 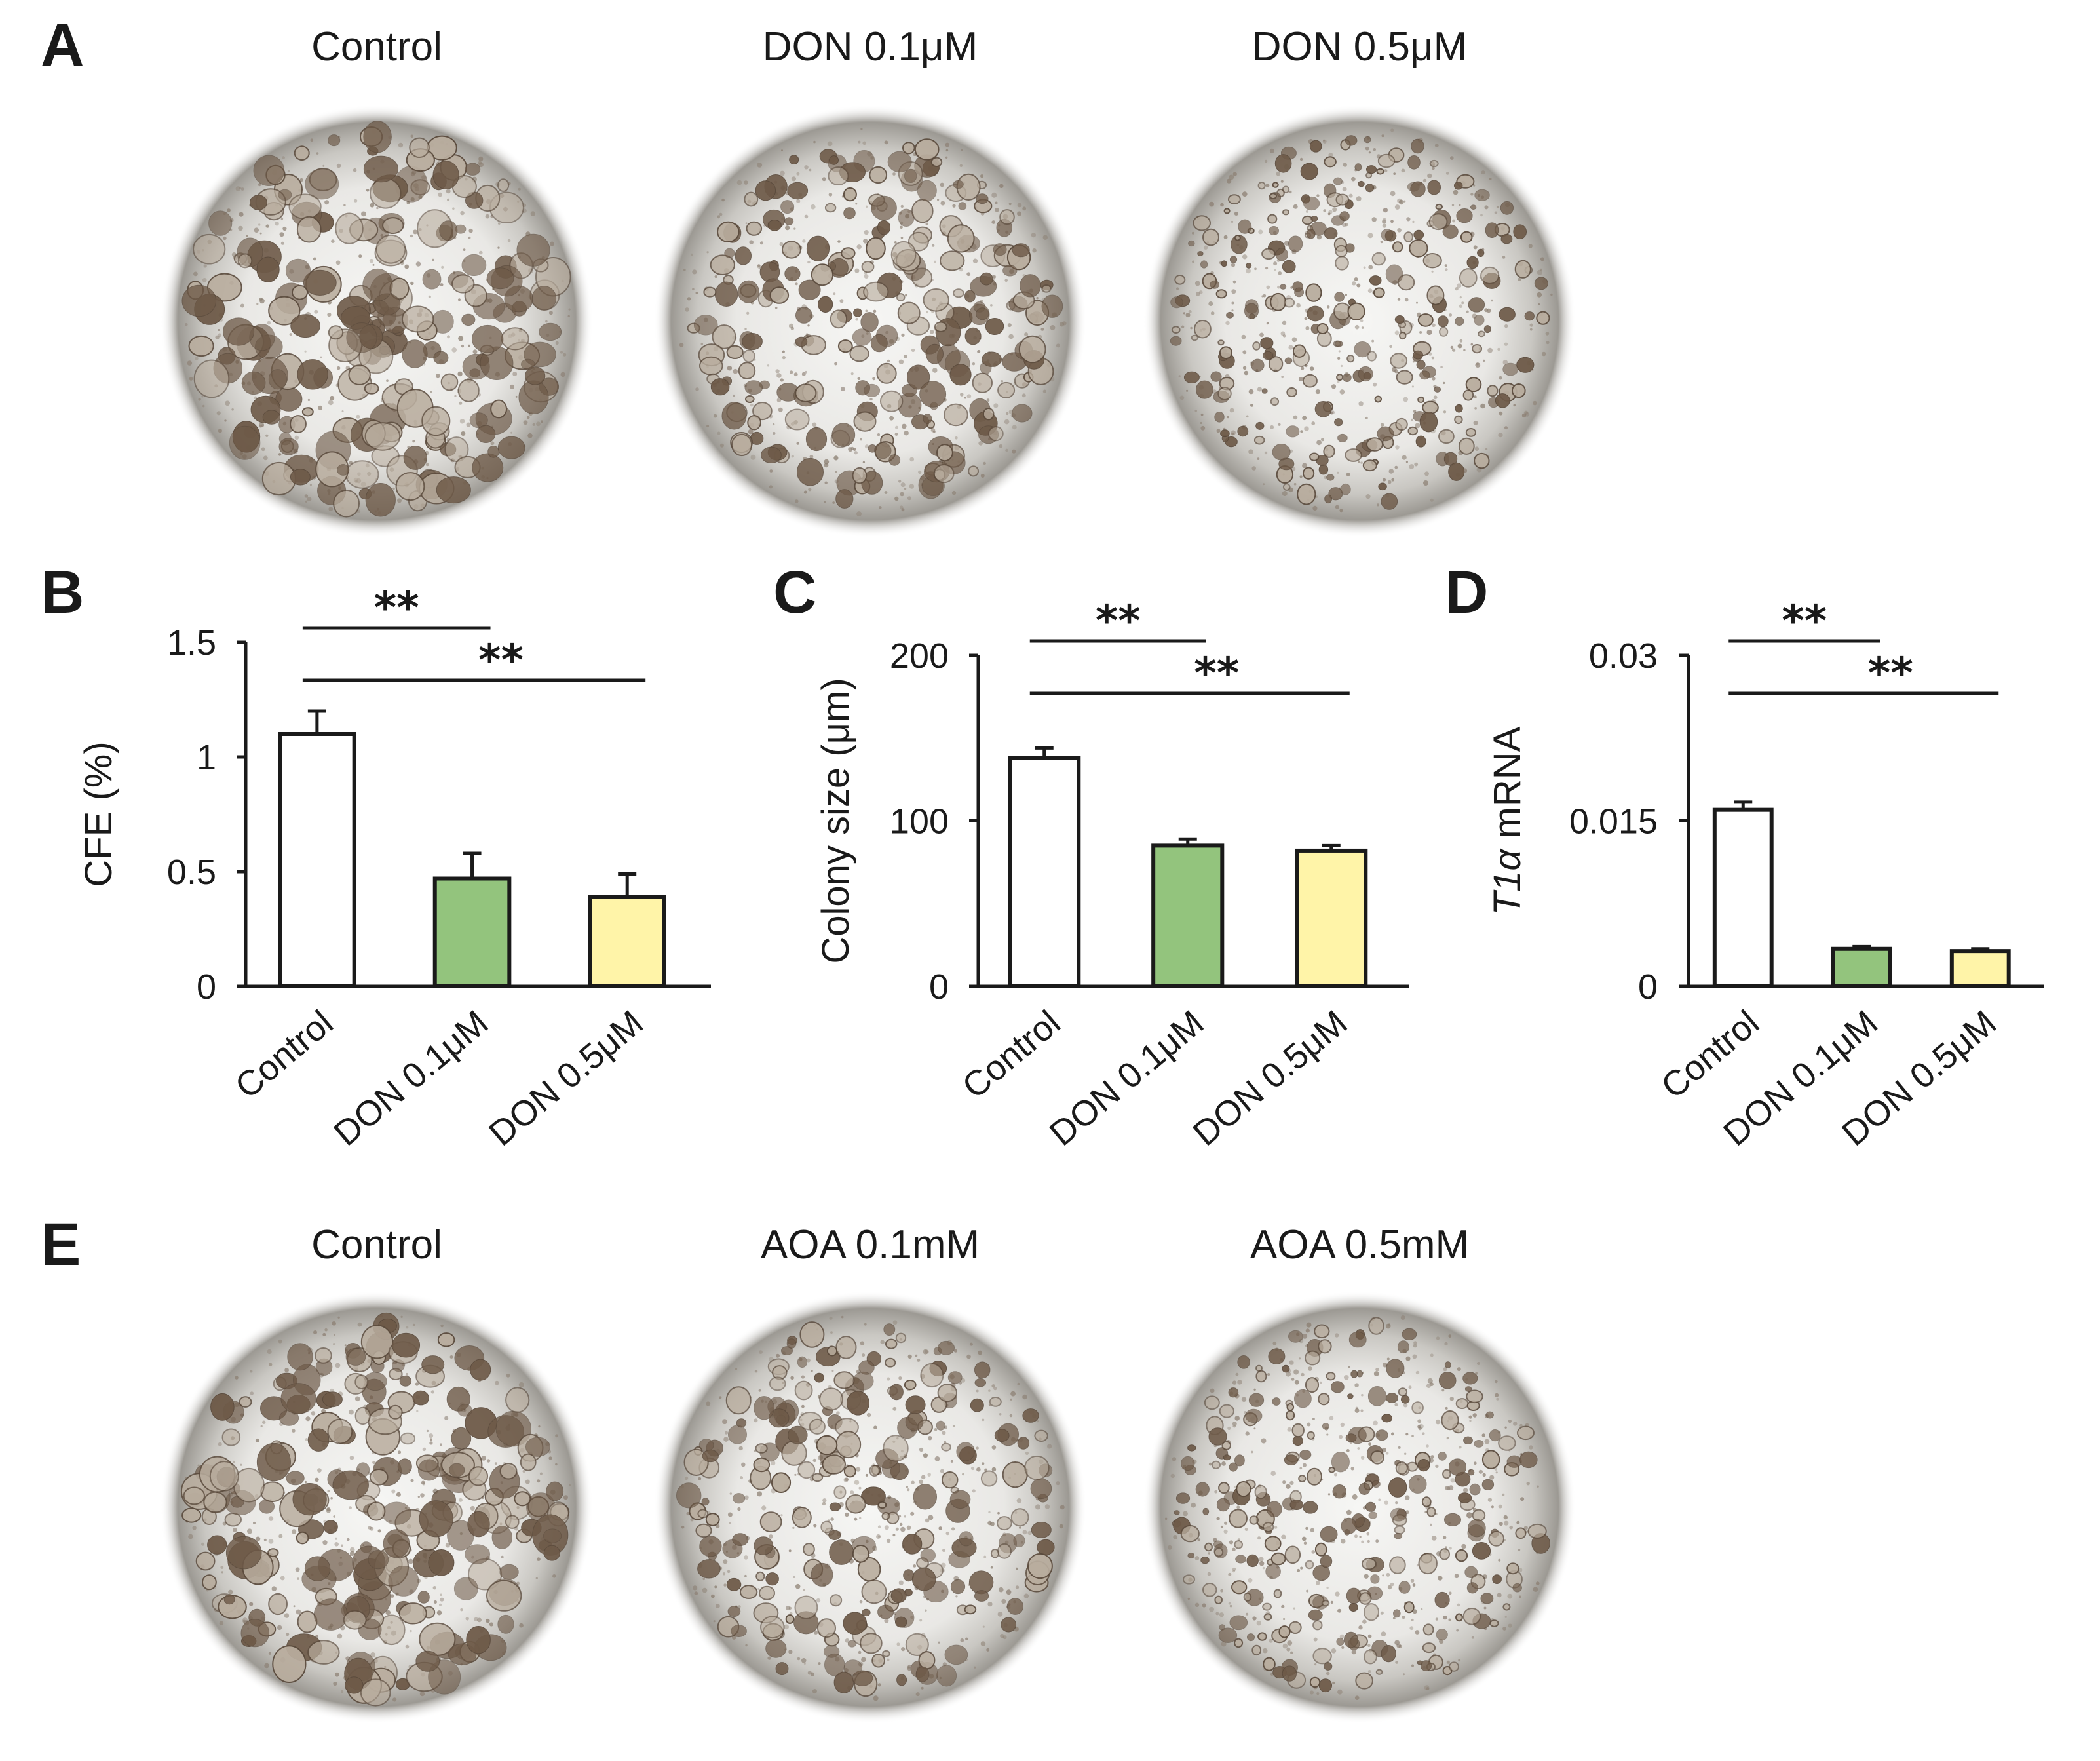 What do you see at coordinates (1890, 673) in the screenshot?
I see `significance-label: **` at bounding box center [1890, 673].